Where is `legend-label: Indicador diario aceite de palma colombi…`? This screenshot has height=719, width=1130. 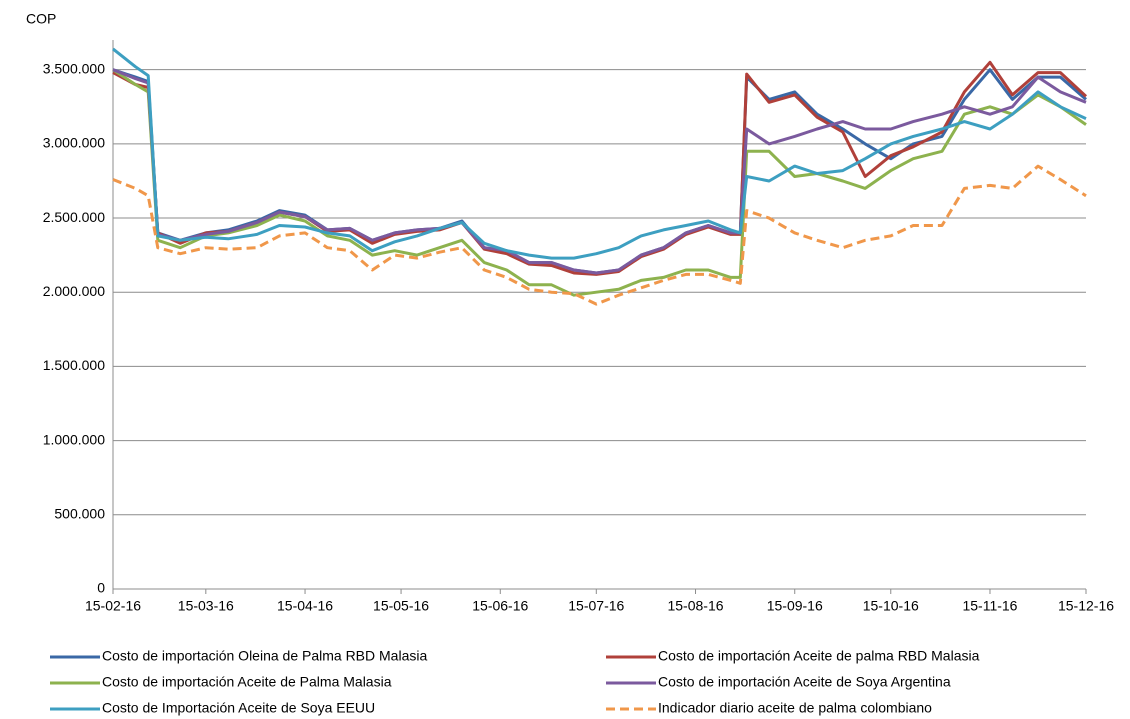 legend-label: Indicador diario aceite de palma colombi… is located at coordinates (795, 708).